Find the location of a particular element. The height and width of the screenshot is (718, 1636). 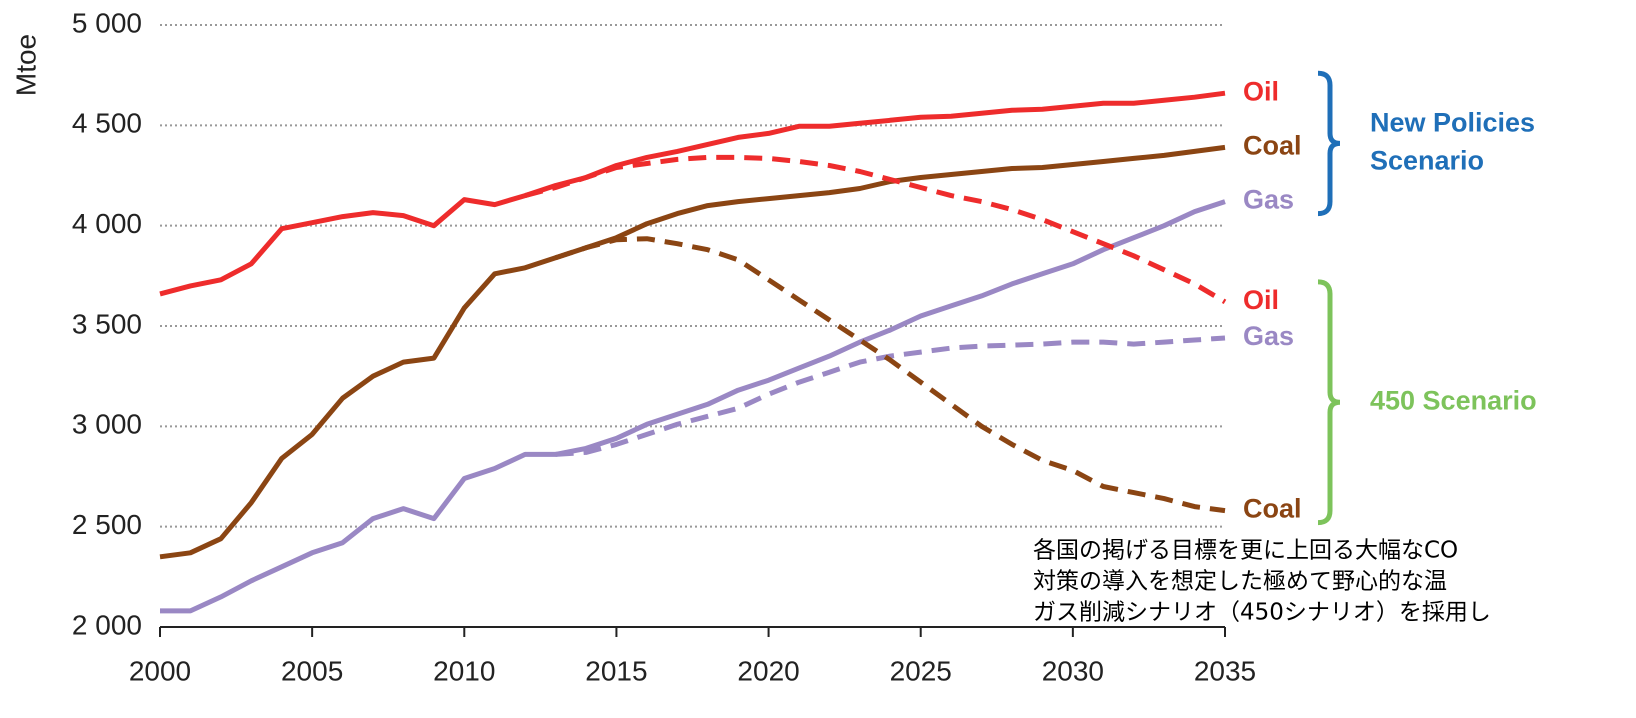

annotation: 対策の導入を想定した極めて野心的な温 is located at coordinates (1240, 582).